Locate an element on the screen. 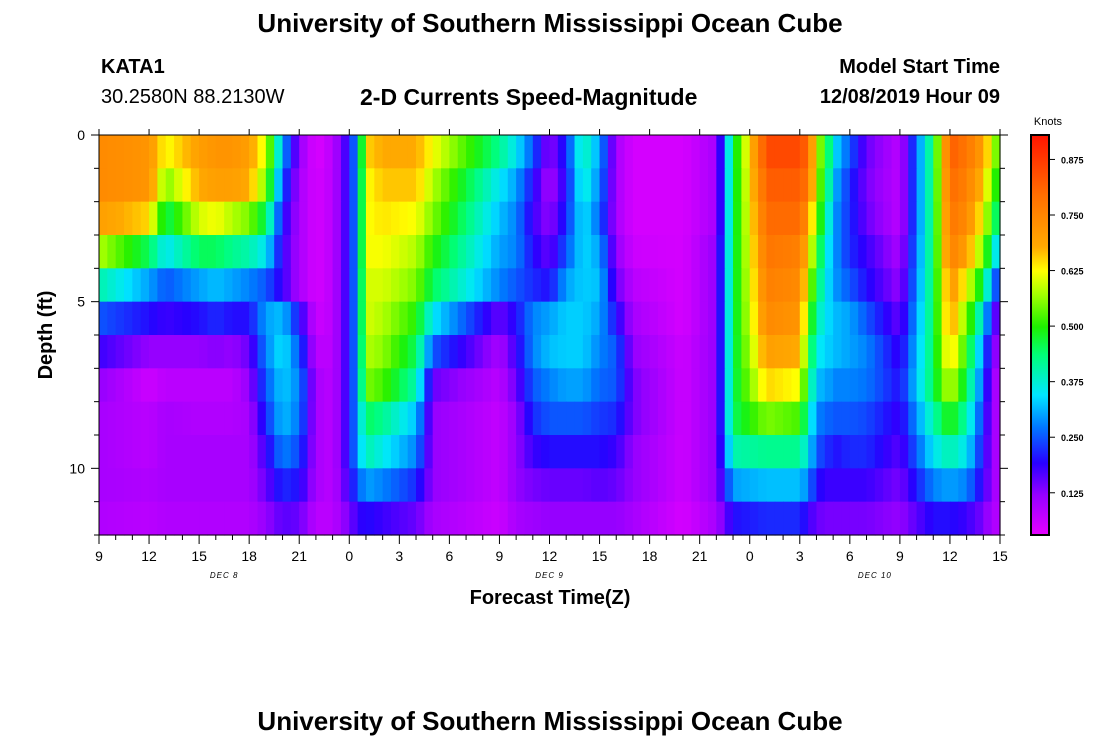 This screenshot has height=750, width=1100. date-label: DEC 9 is located at coordinates (549, 575).